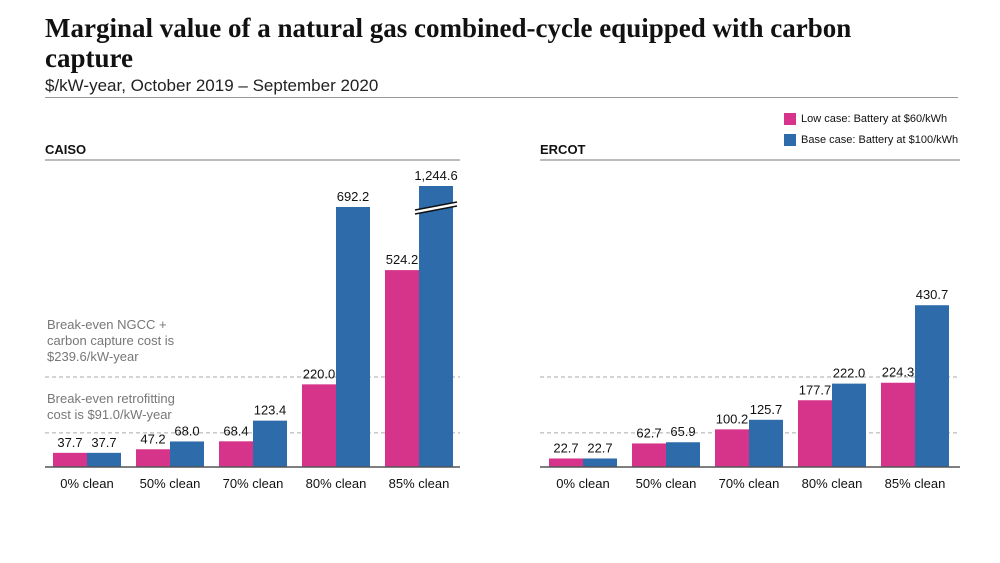 This screenshot has width=1000, height=563. What do you see at coordinates (107, 324) in the screenshot?
I see `annotation-ngcc-line: Break-even NGCC +` at bounding box center [107, 324].